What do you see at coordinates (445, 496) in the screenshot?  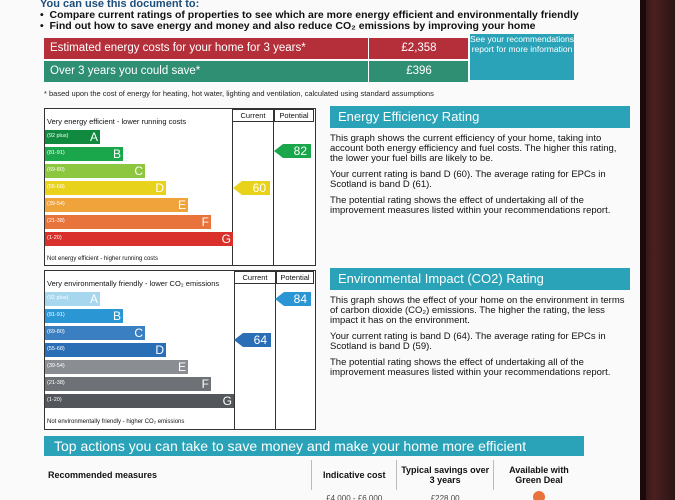 I see `cell-savings: £228.00` at bounding box center [445, 496].